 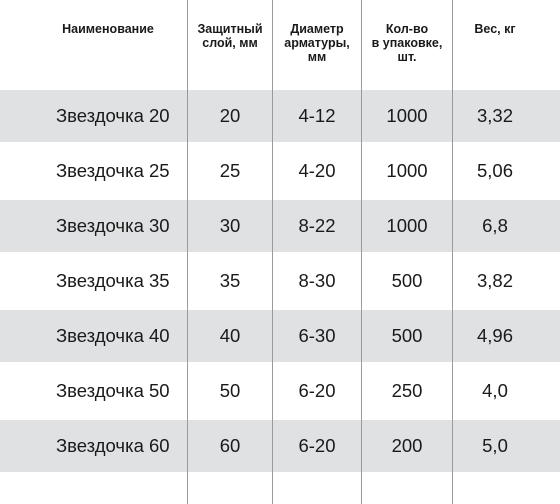 What do you see at coordinates (495, 225) in the screenshot?
I see `row-weight: 6,8` at bounding box center [495, 225].